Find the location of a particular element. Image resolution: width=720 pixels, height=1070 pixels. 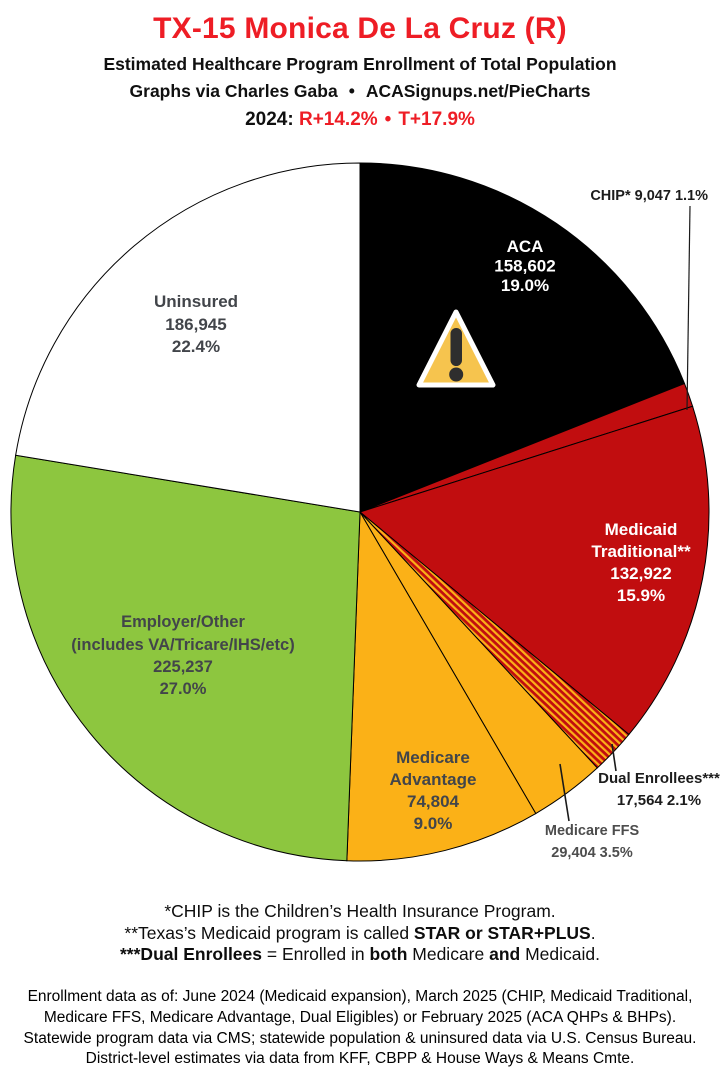

pie-label-employer-other-line-1: (includes VA/Tricare/IHS/etc) is located at coordinates (182, 645).